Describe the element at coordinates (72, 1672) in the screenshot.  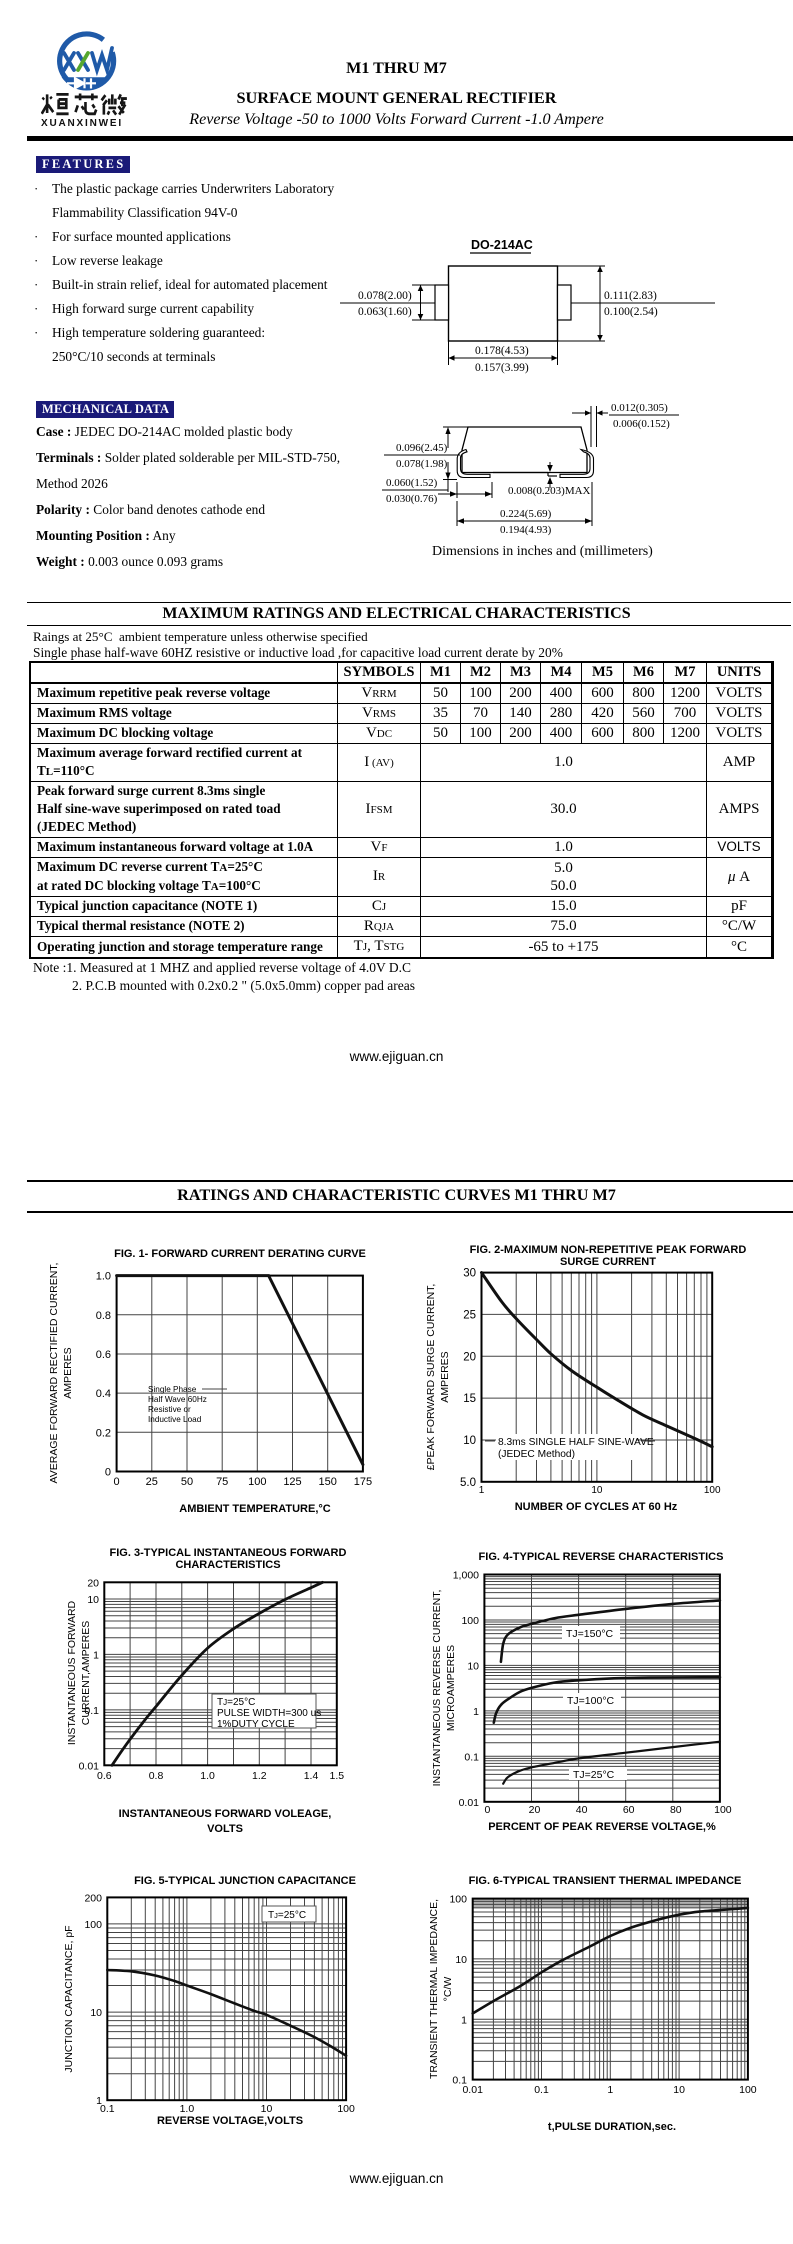
I see `svg-text: INSTANTANEOUS FORWARD` at that location.